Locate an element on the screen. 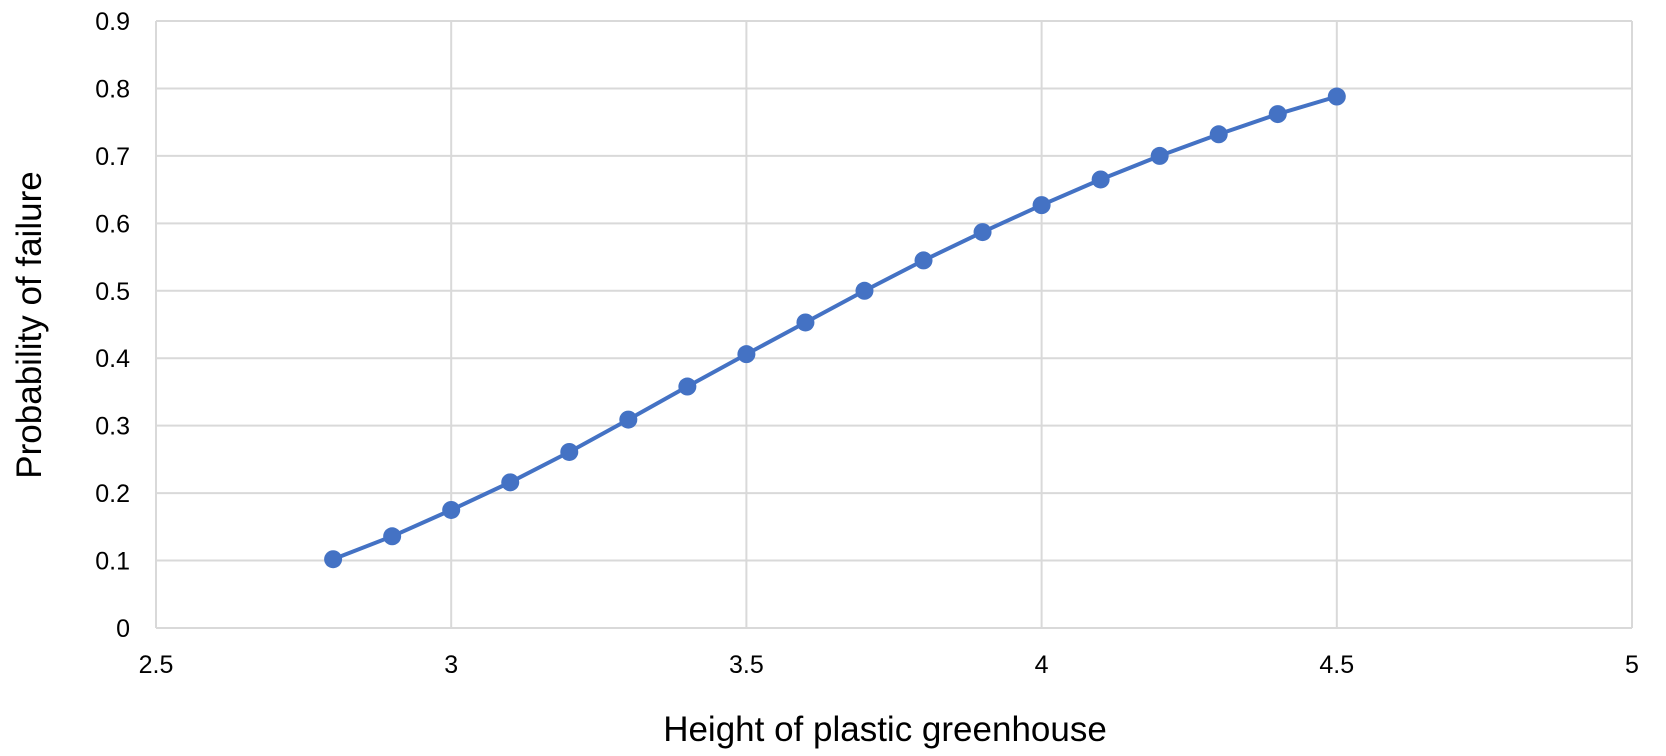 The height and width of the screenshot is (756, 1666). x-axis-title: Height of plastic greenhouse is located at coordinates (885, 729).